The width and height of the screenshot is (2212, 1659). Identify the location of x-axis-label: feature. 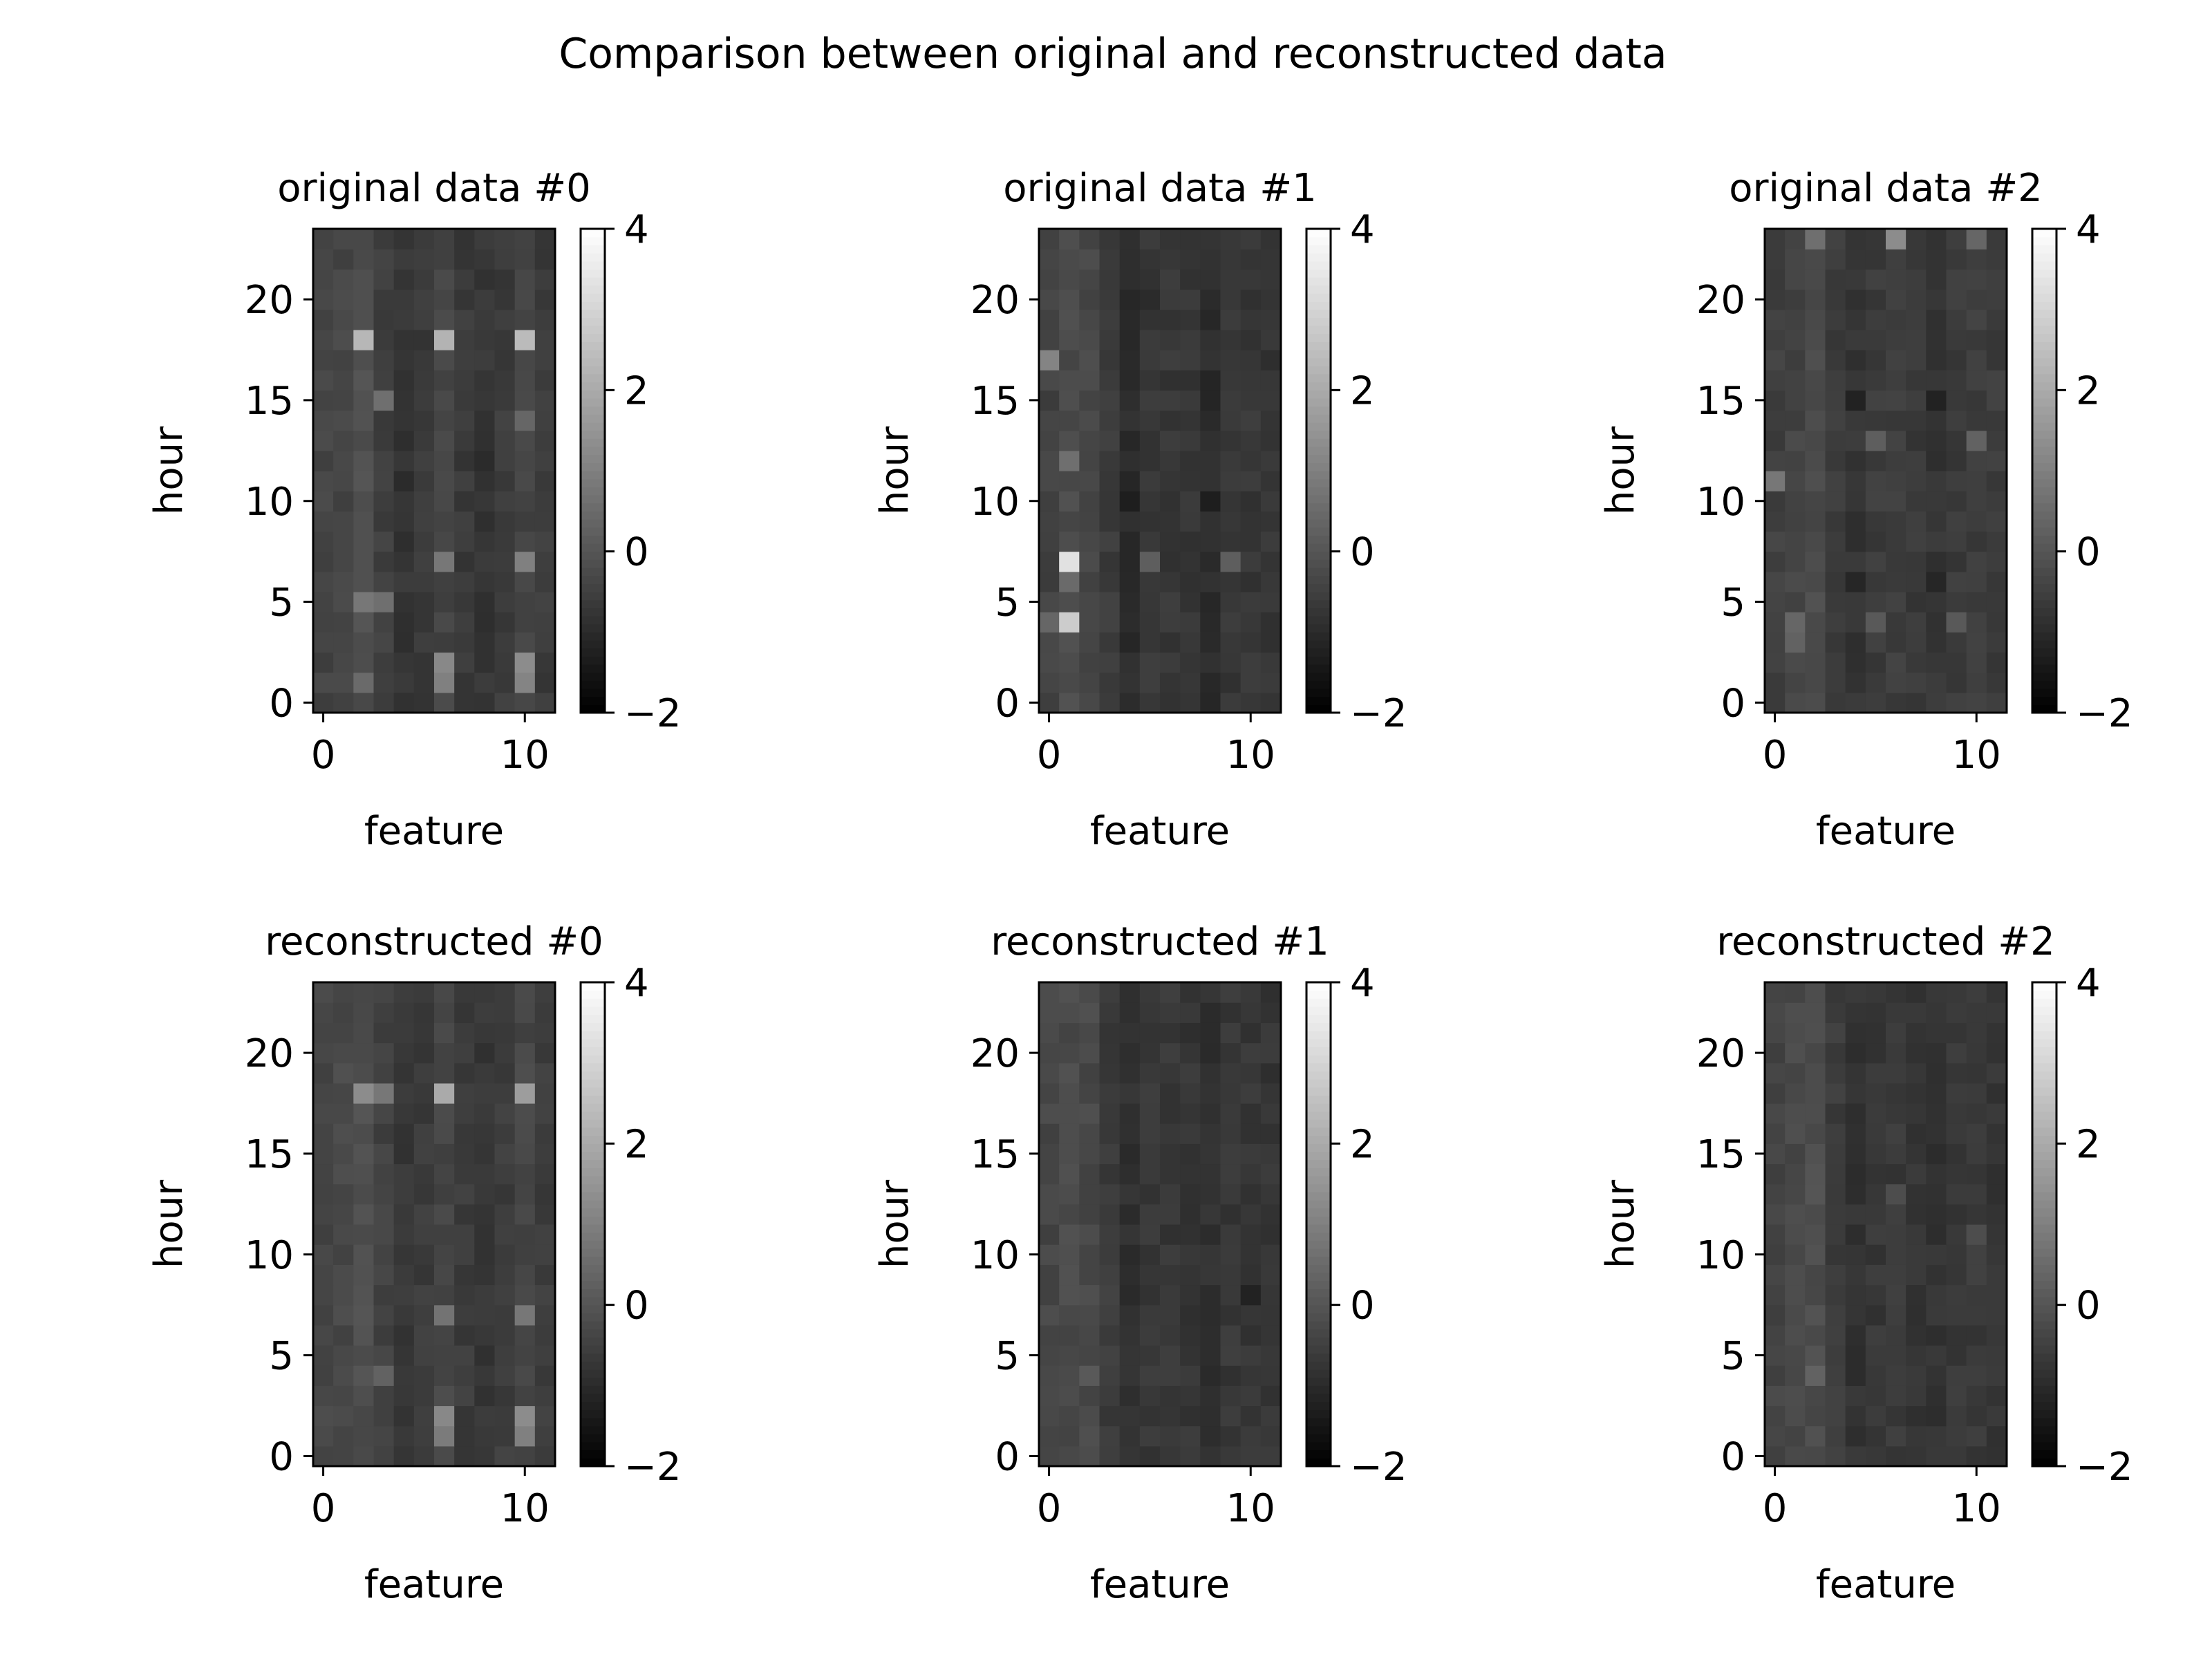
(1886, 1584).